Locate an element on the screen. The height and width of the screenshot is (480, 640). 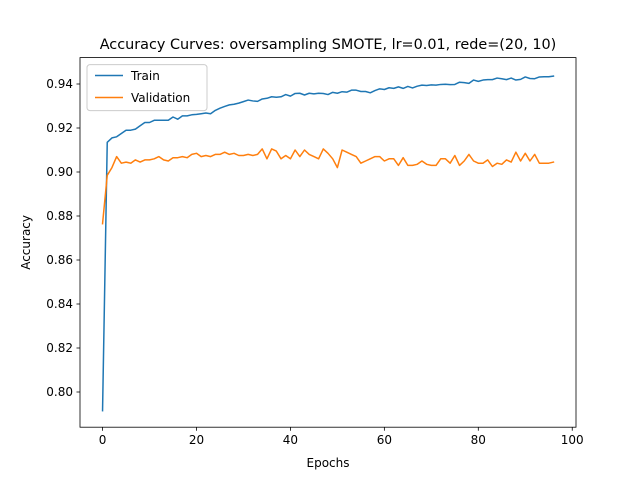
legend: Train Validation is located at coordinates (147, 88).